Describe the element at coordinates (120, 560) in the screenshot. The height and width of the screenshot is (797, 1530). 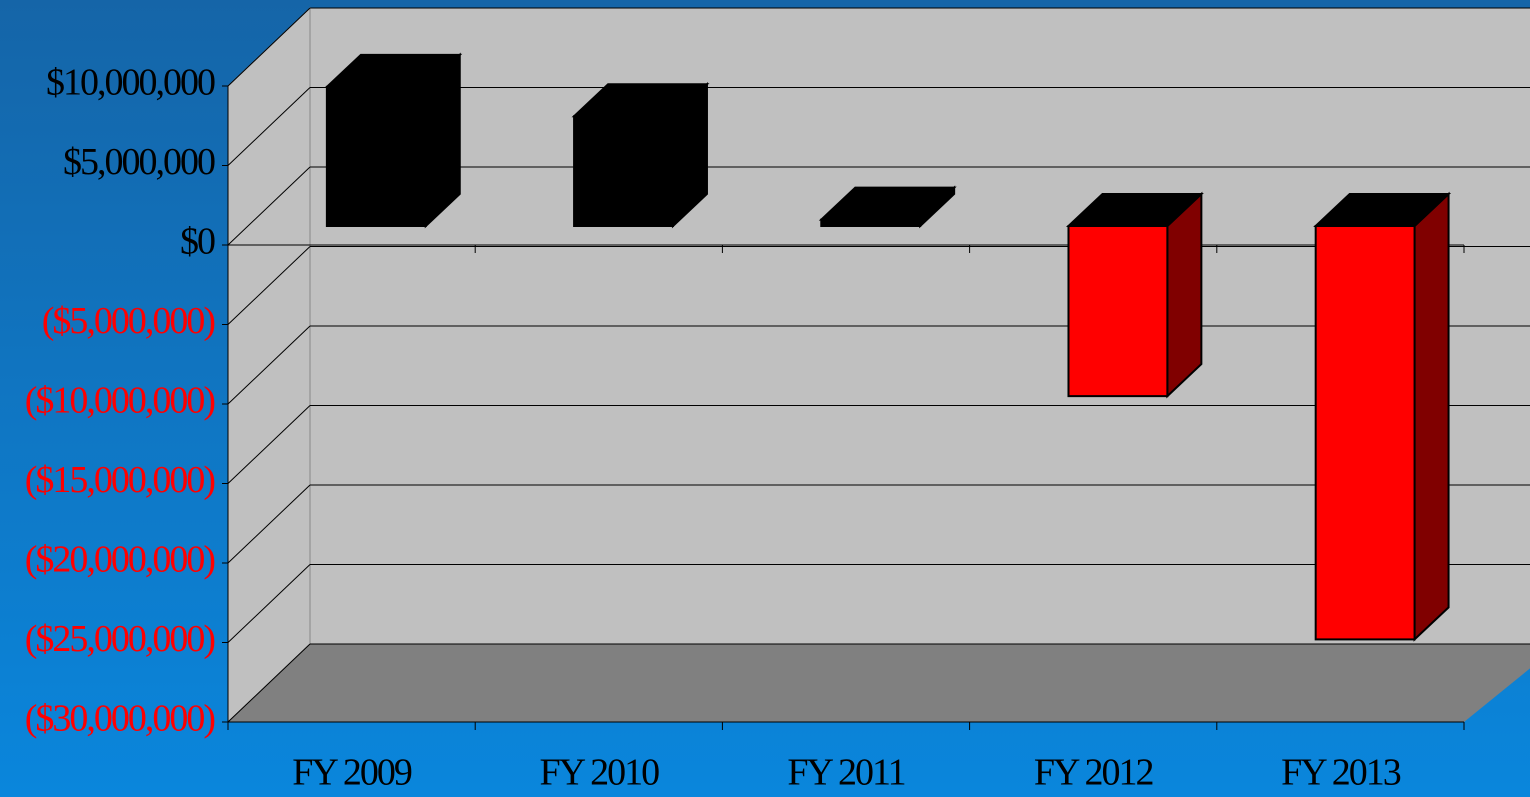
I see `y-tick-label: ($20,000,000)` at that location.